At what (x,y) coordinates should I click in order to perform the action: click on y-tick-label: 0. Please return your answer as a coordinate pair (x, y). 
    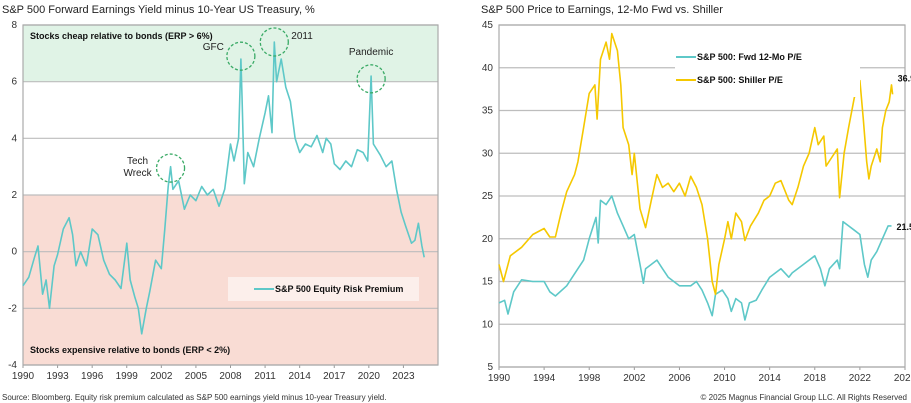
    Looking at the image, I should click on (14, 252).